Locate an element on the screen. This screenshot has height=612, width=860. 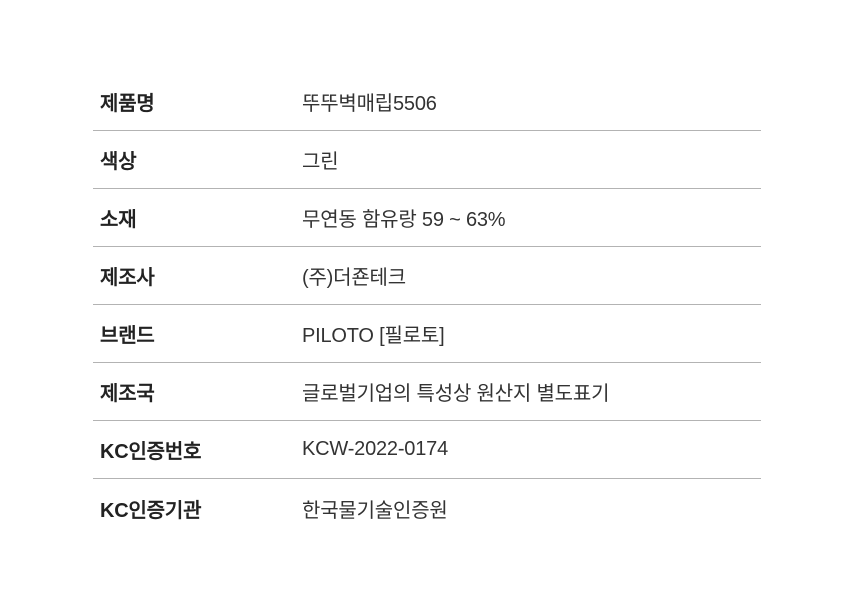
spec-value: PILOTO [필로토] is located at coordinates (373, 336).